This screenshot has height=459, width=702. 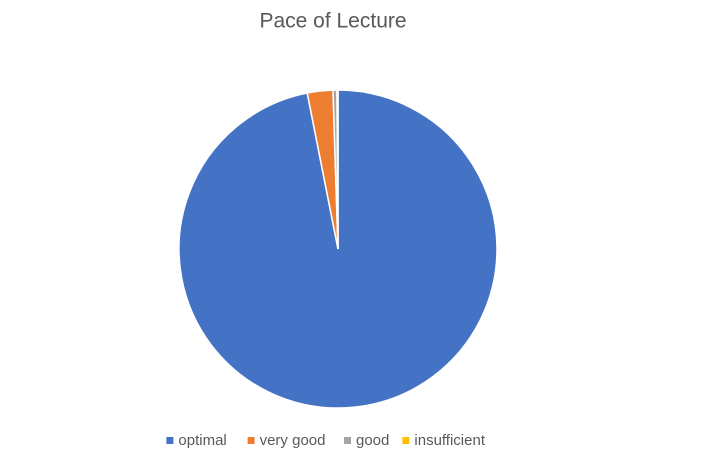 I want to click on pie-slice, so click(x=337, y=169).